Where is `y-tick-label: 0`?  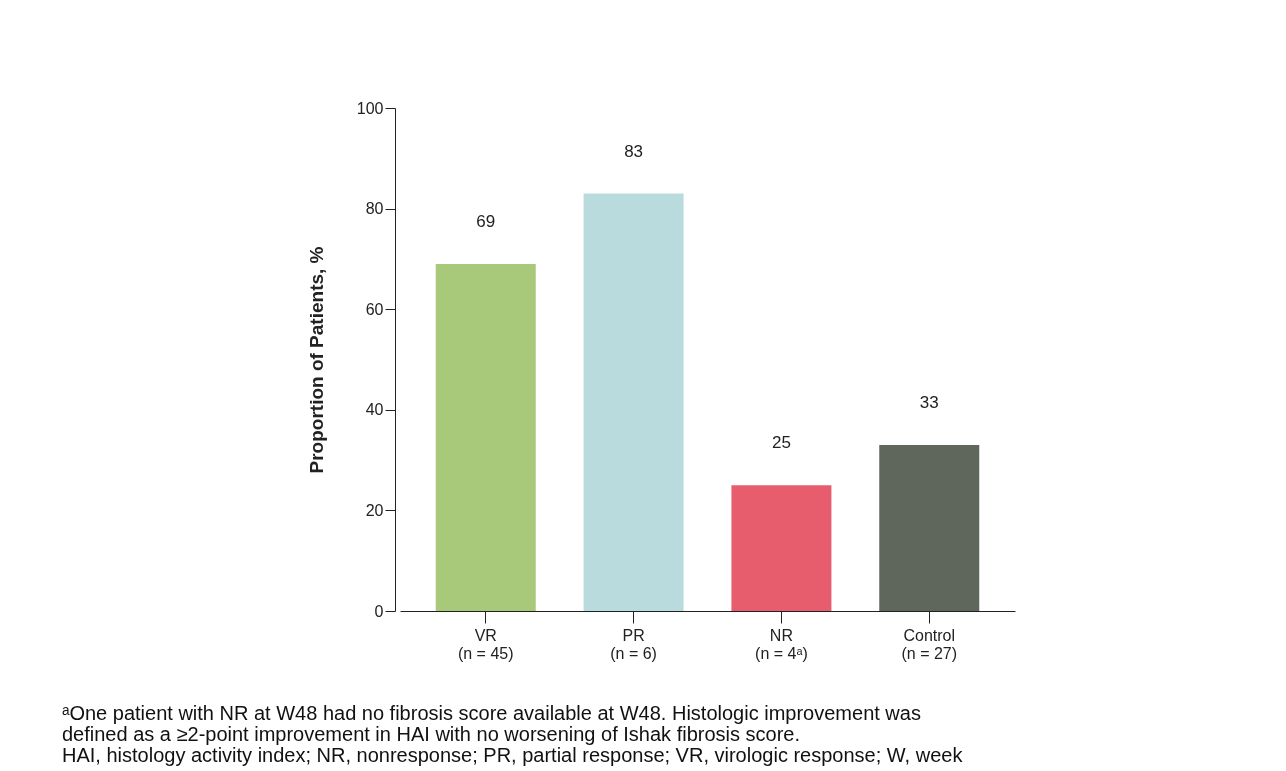 y-tick-label: 0 is located at coordinates (379, 611).